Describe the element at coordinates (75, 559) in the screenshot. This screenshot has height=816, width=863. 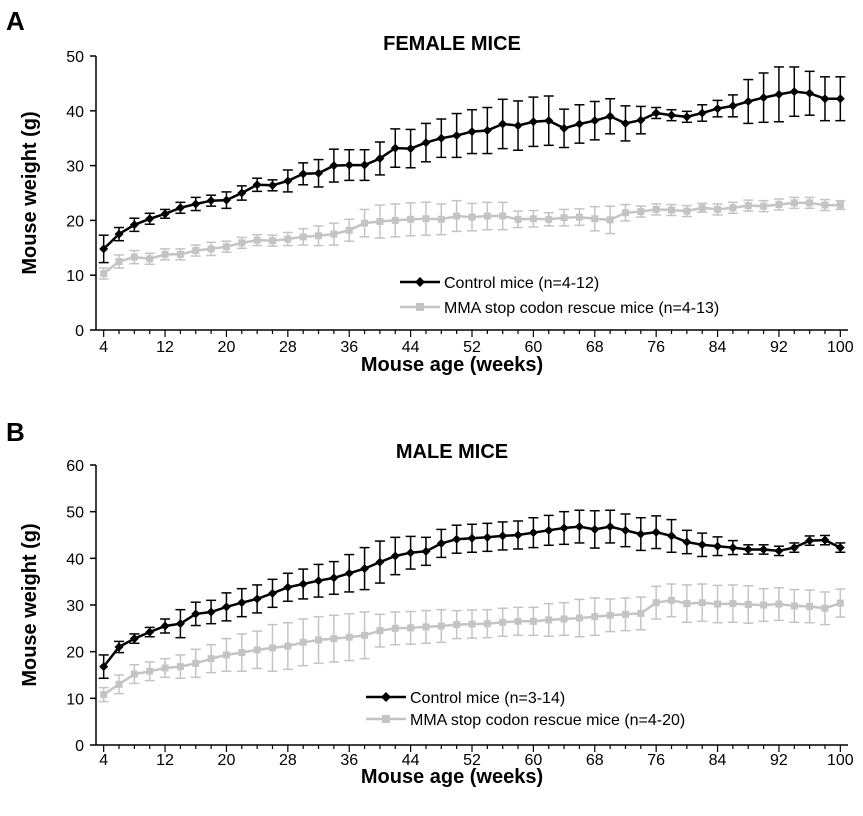
I see `y-tick-label: 40` at that location.